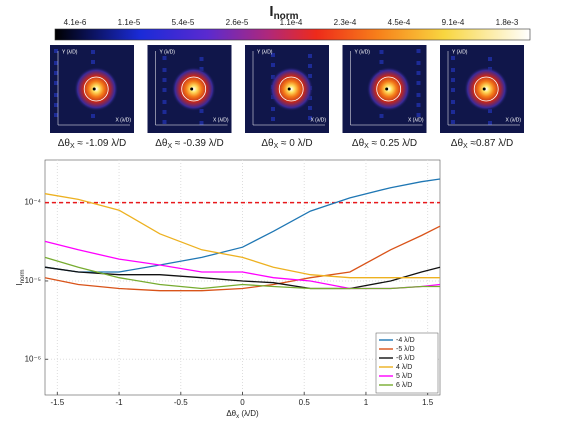 The width and height of the screenshot is (568, 425). I want to click on caption-text: ≈ 0 λ/D, so click(295, 143).